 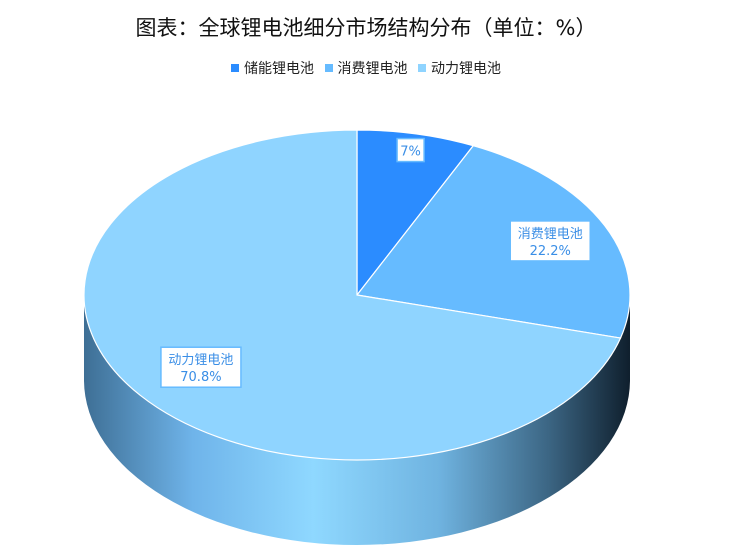 What do you see at coordinates (279, 69) in the screenshot?
I see `legend-label: 储能锂电池` at bounding box center [279, 69].